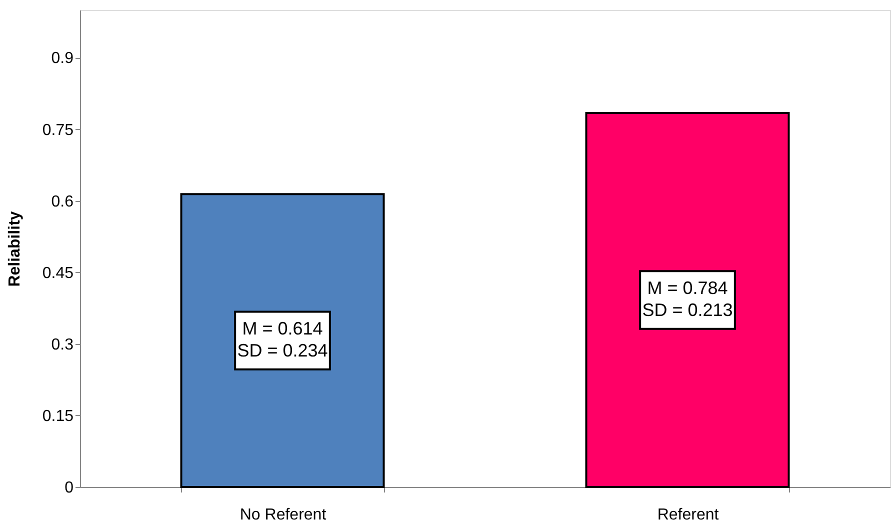 The width and height of the screenshot is (895, 527). What do you see at coordinates (58, 130) in the screenshot?
I see `y-tick-label: 0.75` at bounding box center [58, 130].